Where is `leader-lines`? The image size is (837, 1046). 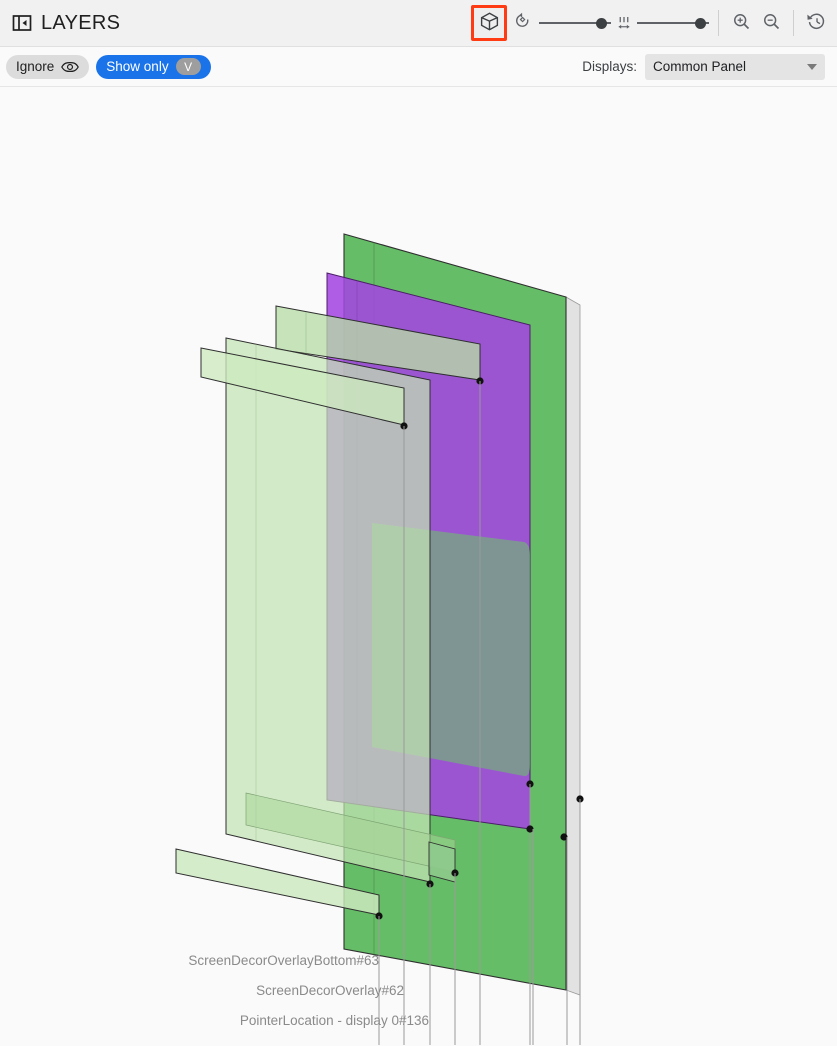 leader-lines is located at coordinates (555, 912).